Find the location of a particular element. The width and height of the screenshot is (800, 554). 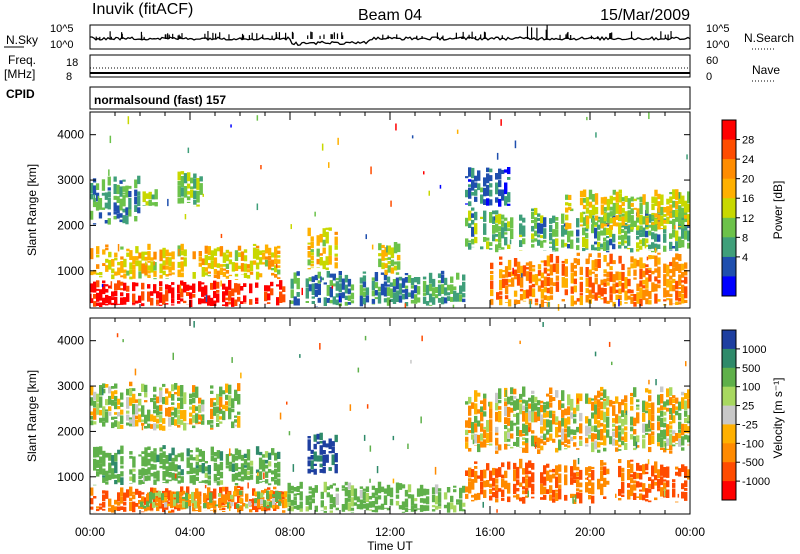

colorbar-swatch is located at coordinates (729, 208).